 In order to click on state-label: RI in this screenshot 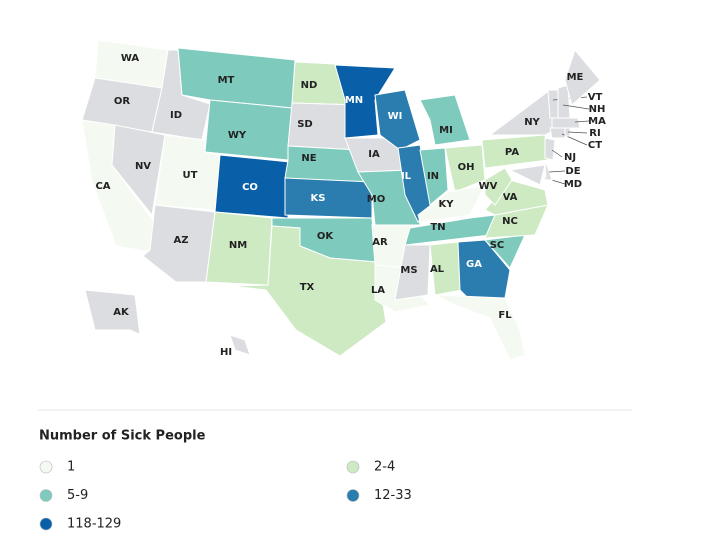, I will do `click(594, 133)`.